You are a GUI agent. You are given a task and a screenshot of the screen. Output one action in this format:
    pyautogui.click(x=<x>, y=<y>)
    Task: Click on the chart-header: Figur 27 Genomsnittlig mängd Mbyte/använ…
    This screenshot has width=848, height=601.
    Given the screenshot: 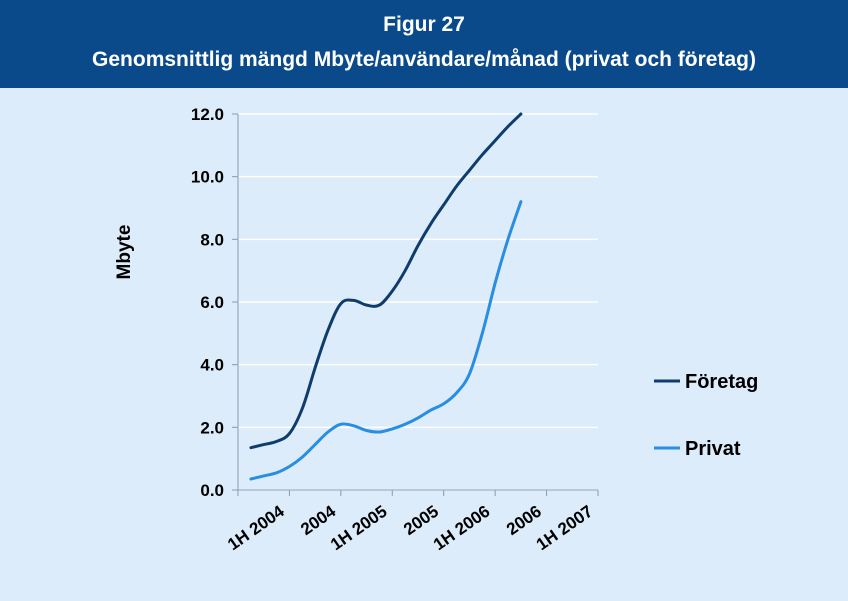 What is the action you would take?
    pyautogui.click(x=424, y=44)
    